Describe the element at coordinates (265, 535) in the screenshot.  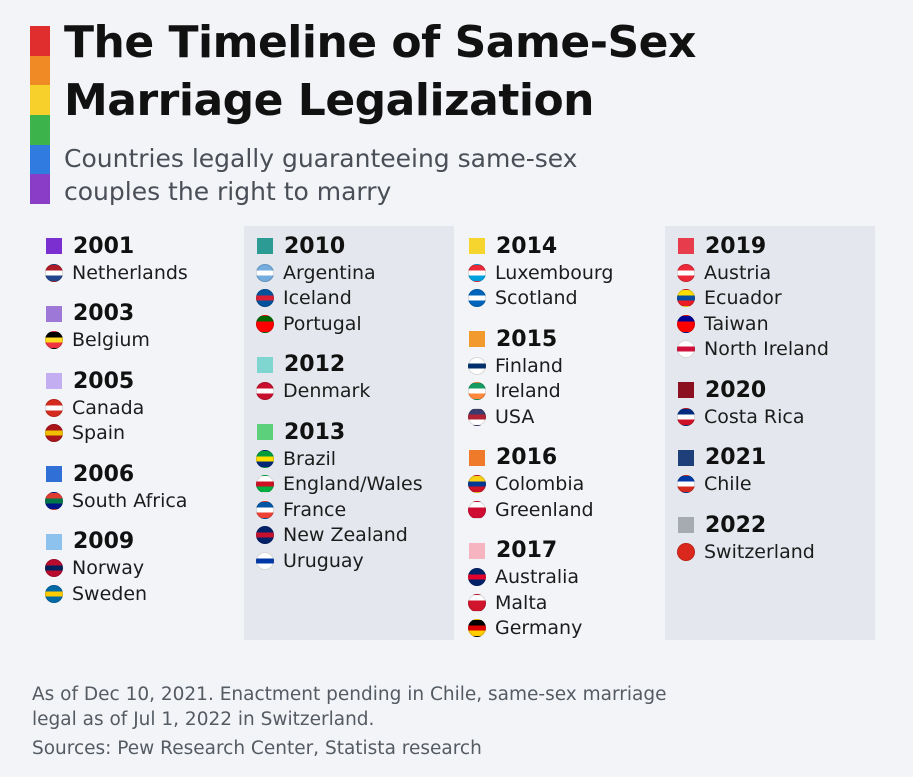
I see `new-zealand-flag-icon` at that location.